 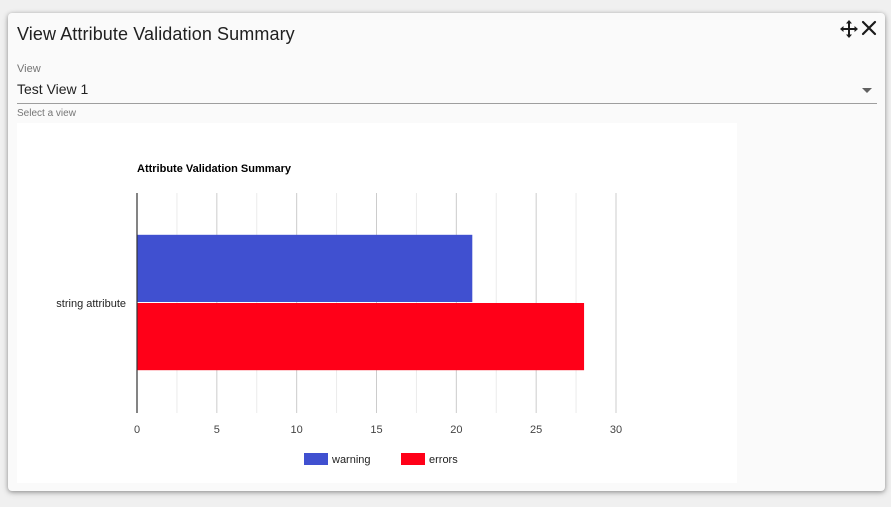 What do you see at coordinates (217, 430) in the screenshot?
I see `x-tick-label: 5` at bounding box center [217, 430].